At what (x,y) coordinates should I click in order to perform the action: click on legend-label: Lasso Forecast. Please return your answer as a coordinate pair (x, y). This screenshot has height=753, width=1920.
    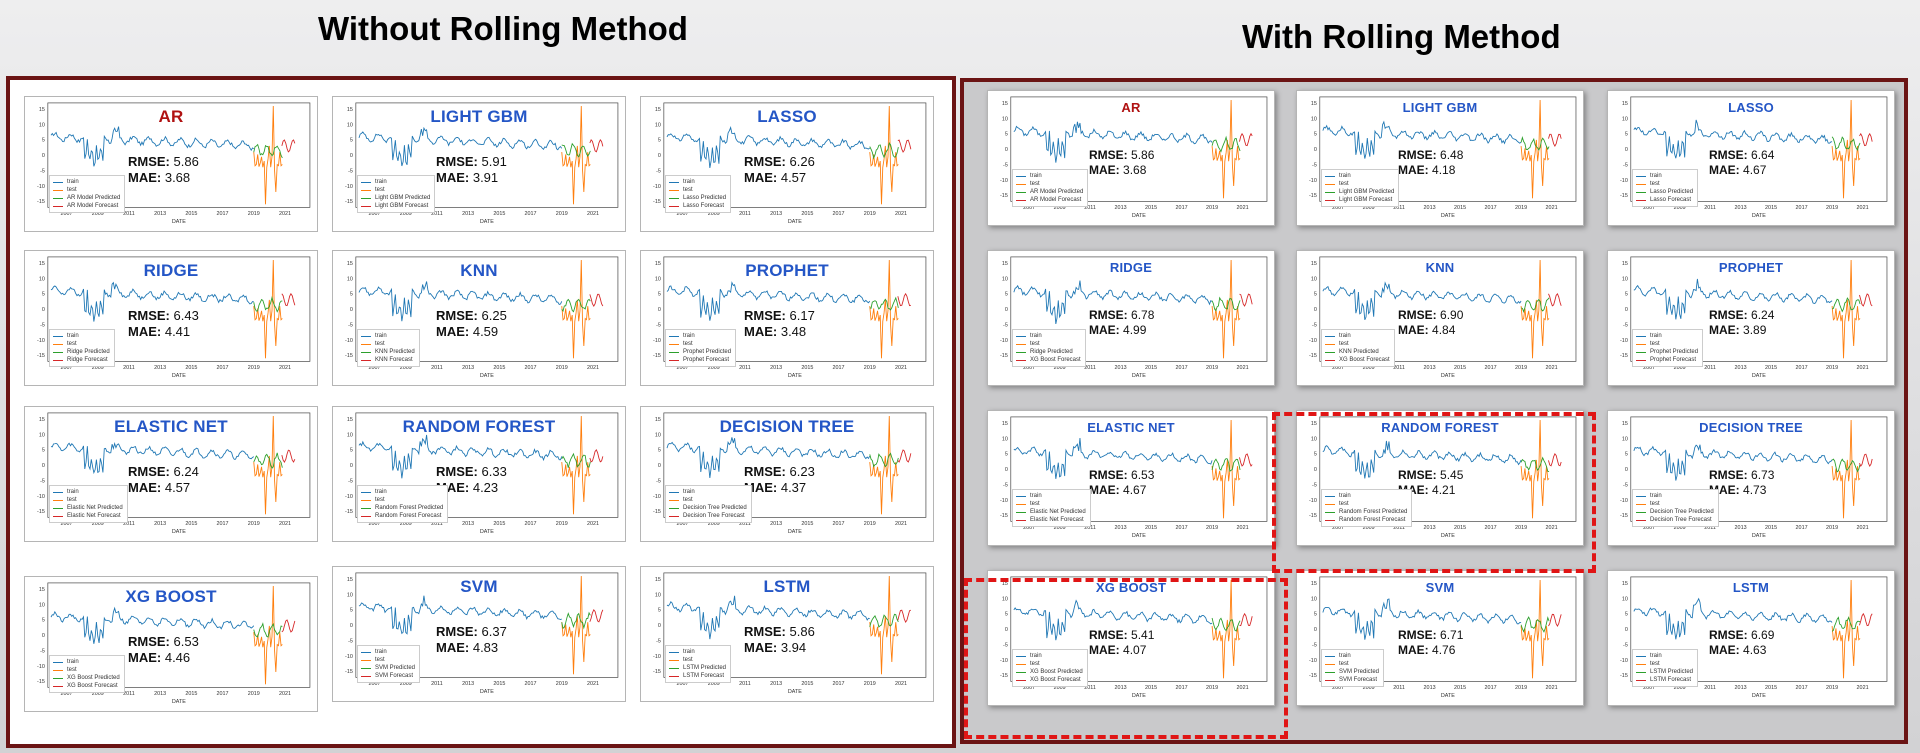
    Looking at the image, I should click on (704, 206).